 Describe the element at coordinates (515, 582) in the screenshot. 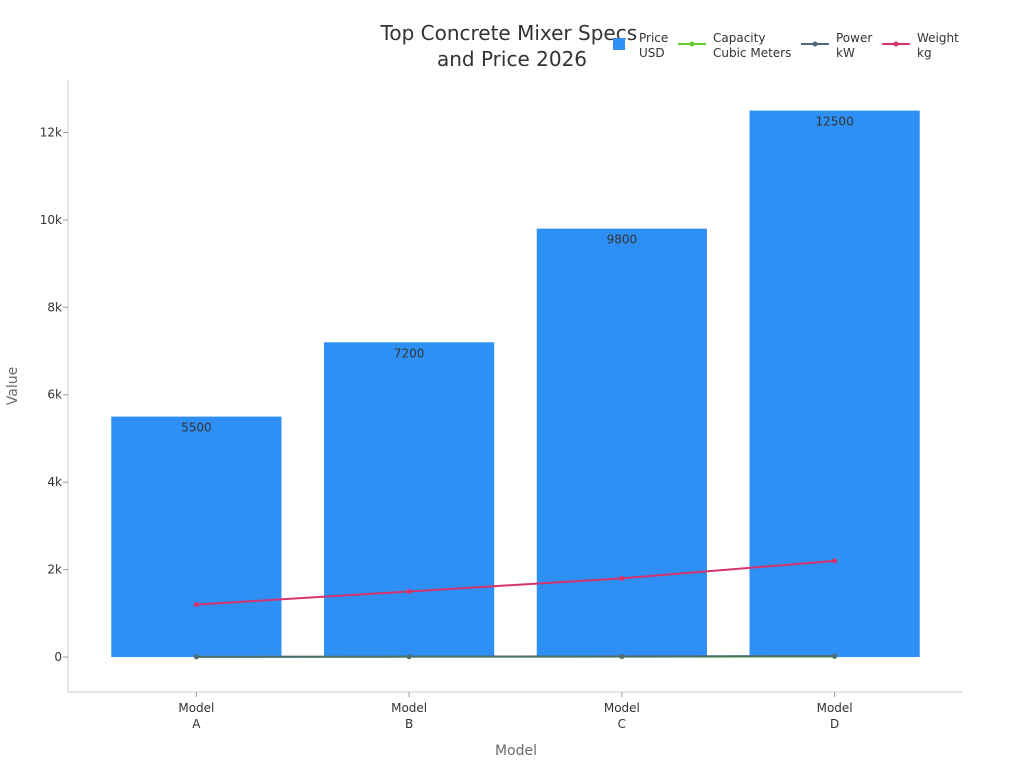

I see `series-line-weight` at that location.